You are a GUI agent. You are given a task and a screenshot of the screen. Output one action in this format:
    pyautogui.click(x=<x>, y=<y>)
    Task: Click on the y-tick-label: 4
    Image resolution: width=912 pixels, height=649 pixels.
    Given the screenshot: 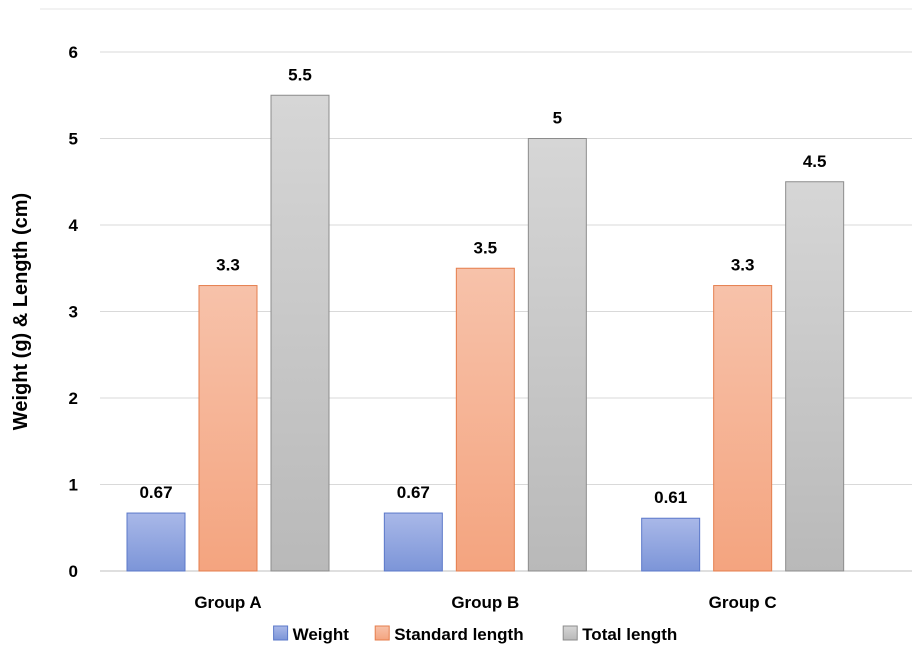 What is the action you would take?
    pyautogui.click(x=74, y=225)
    